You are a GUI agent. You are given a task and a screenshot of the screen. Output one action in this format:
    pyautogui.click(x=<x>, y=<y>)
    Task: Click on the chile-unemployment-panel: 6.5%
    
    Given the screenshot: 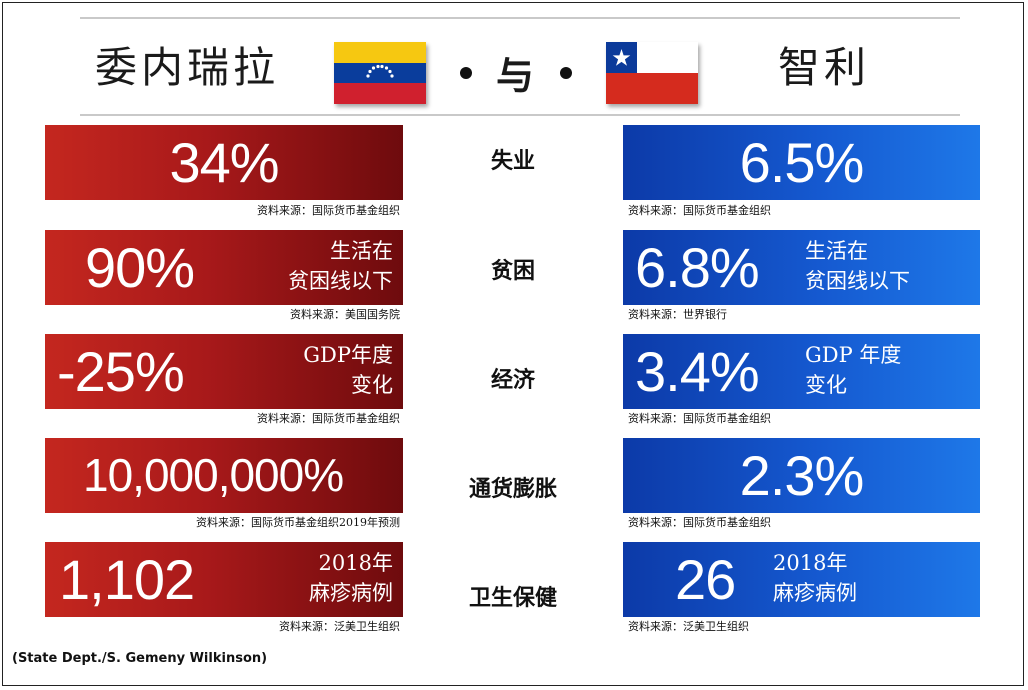 What is the action you would take?
    pyautogui.click(x=801, y=162)
    